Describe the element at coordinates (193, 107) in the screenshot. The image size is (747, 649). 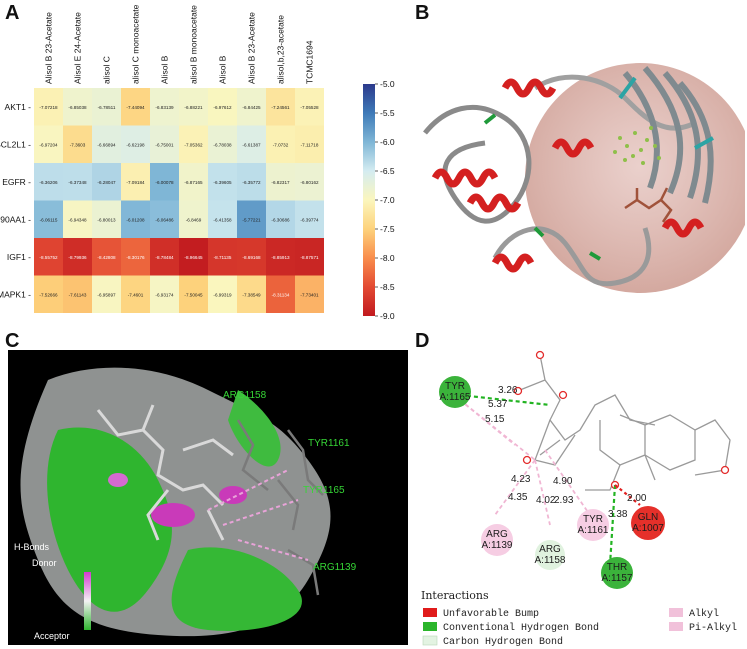
I see `heatmap-value-label: -6.88221` at that location.